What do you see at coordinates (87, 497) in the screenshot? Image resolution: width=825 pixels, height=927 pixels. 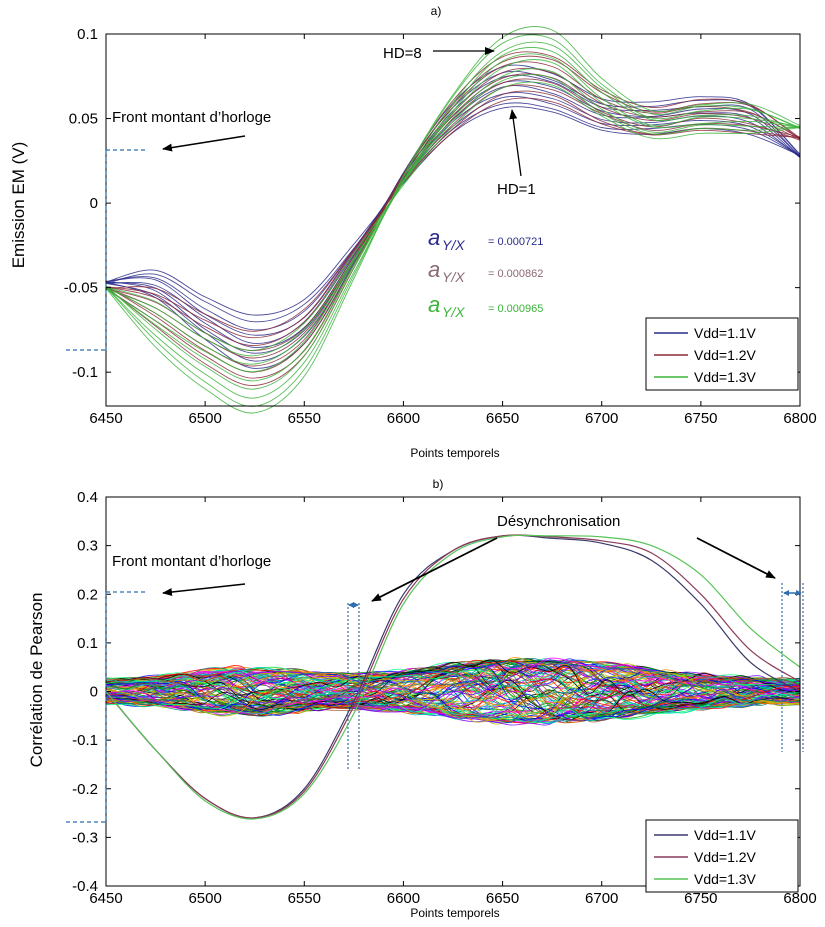 I see `y-tick-label: 0.4` at bounding box center [87, 497].